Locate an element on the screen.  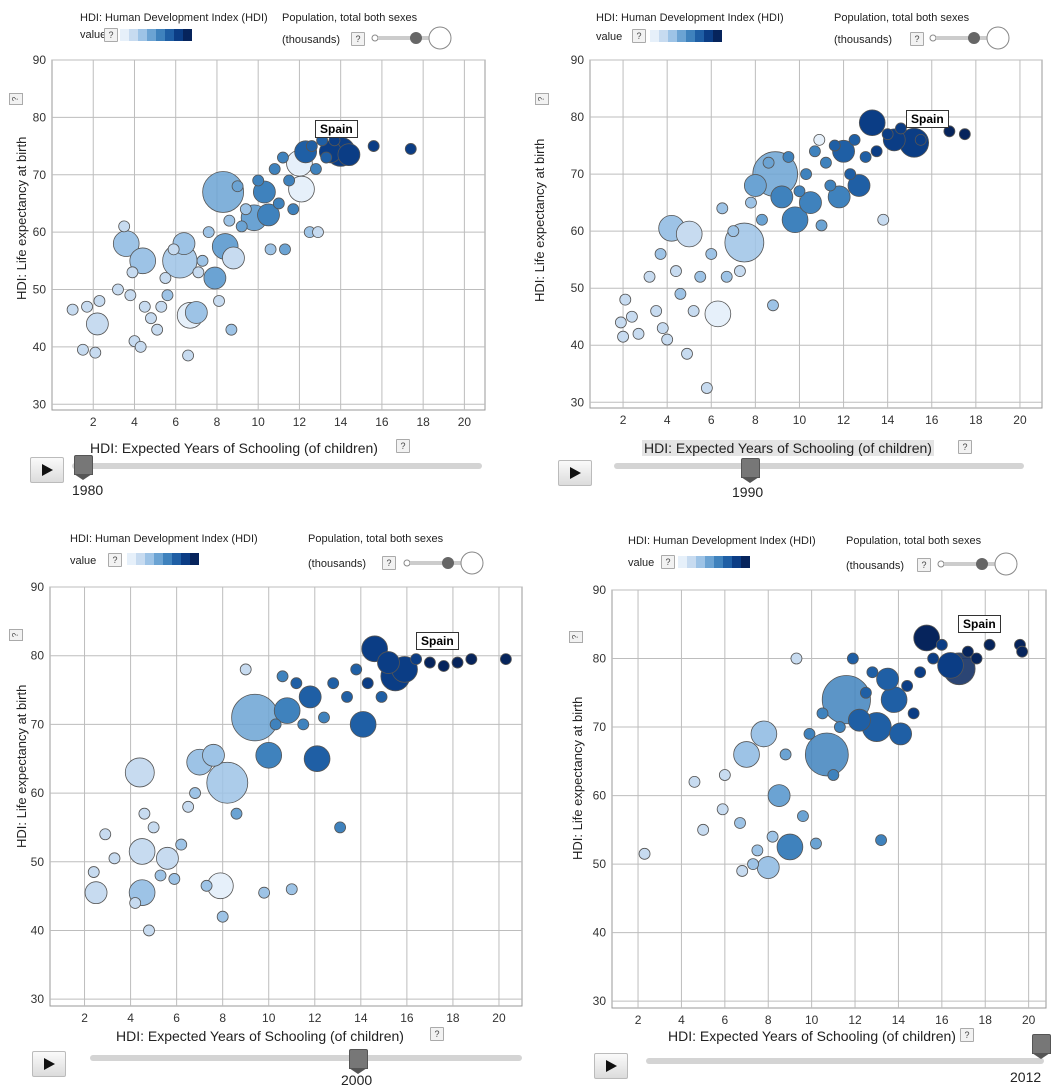
population-size-slider is located at coordinates (445, 563).